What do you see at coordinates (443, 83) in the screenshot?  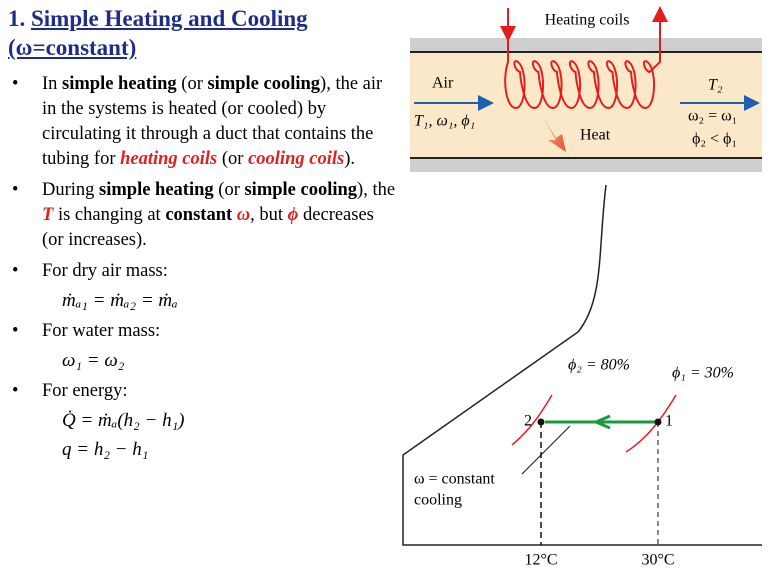 I see `air-label: Air` at bounding box center [443, 83].